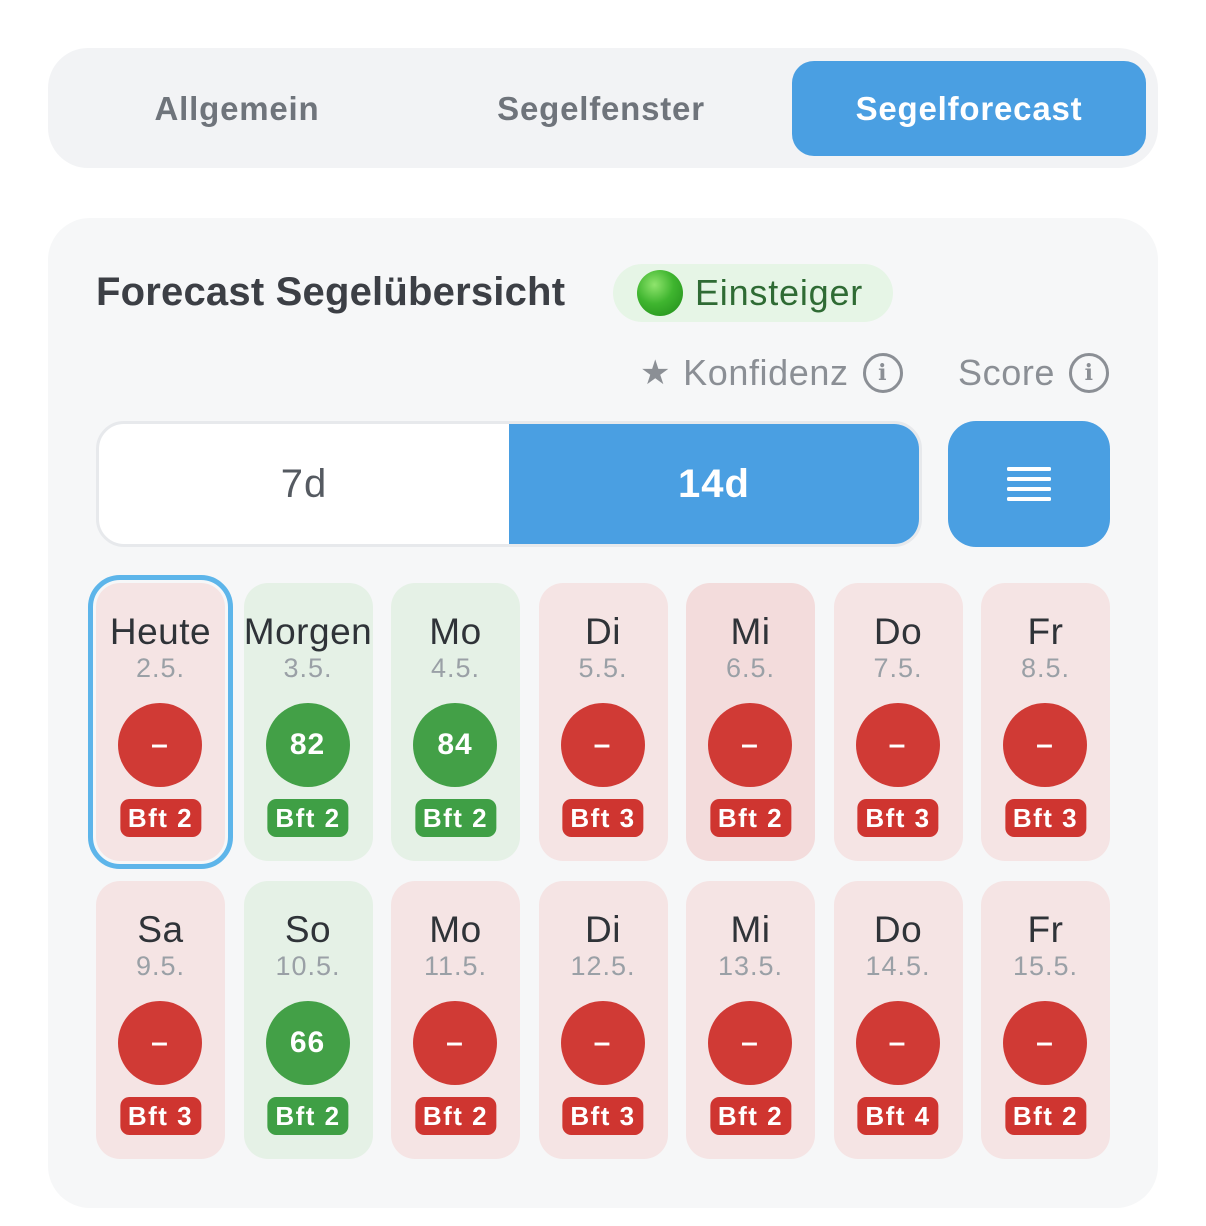 The height and width of the screenshot is (1226, 1206). What do you see at coordinates (969, 108) in the screenshot?
I see `tab-segelforecast: Segelforecast` at bounding box center [969, 108].